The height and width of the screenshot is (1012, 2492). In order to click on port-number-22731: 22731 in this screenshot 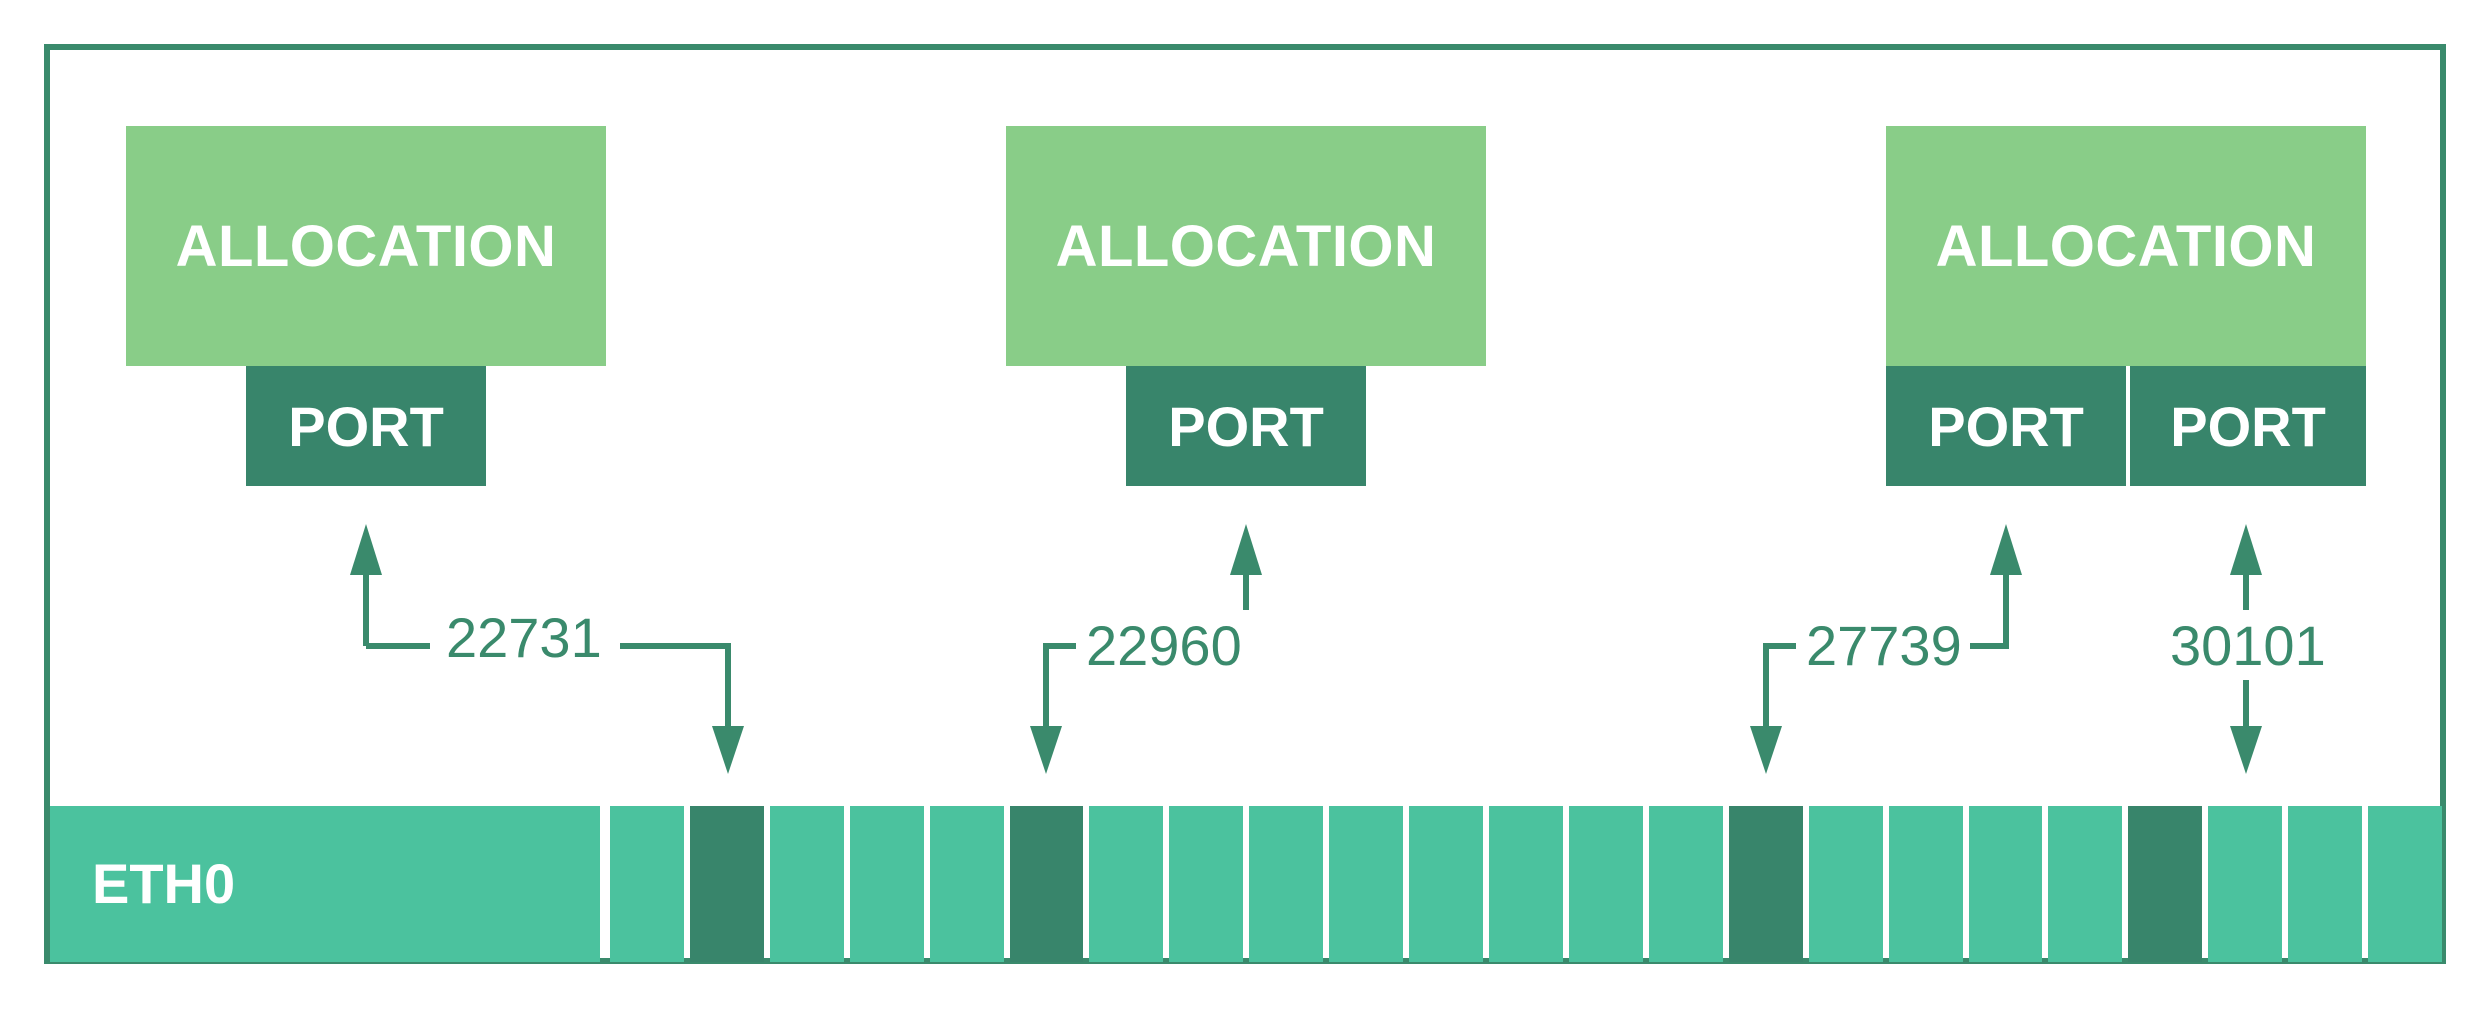, I will do `click(524, 638)`.